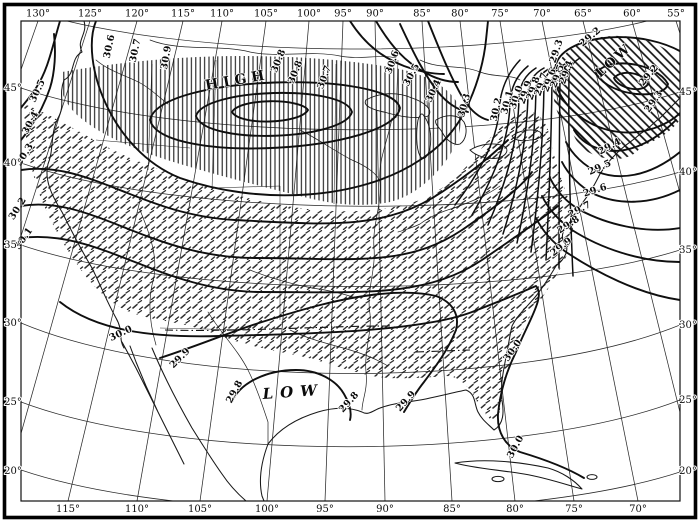 This screenshot has height=522, width=700. Describe the element at coordinates (183, 14) in the screenshot. I see `longitude-label-top: 115°` at that location.